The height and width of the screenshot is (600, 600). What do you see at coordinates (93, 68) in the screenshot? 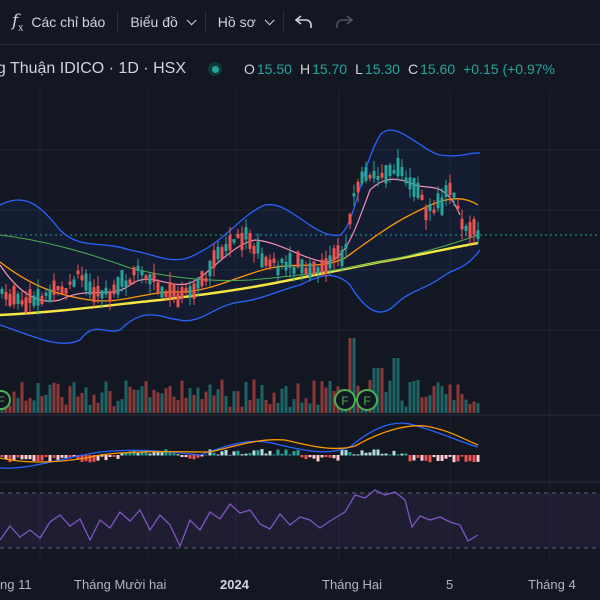
I see `symbol-title: ng Thuận IDICO · 1D · HSX` at bounding box center [93, 68].